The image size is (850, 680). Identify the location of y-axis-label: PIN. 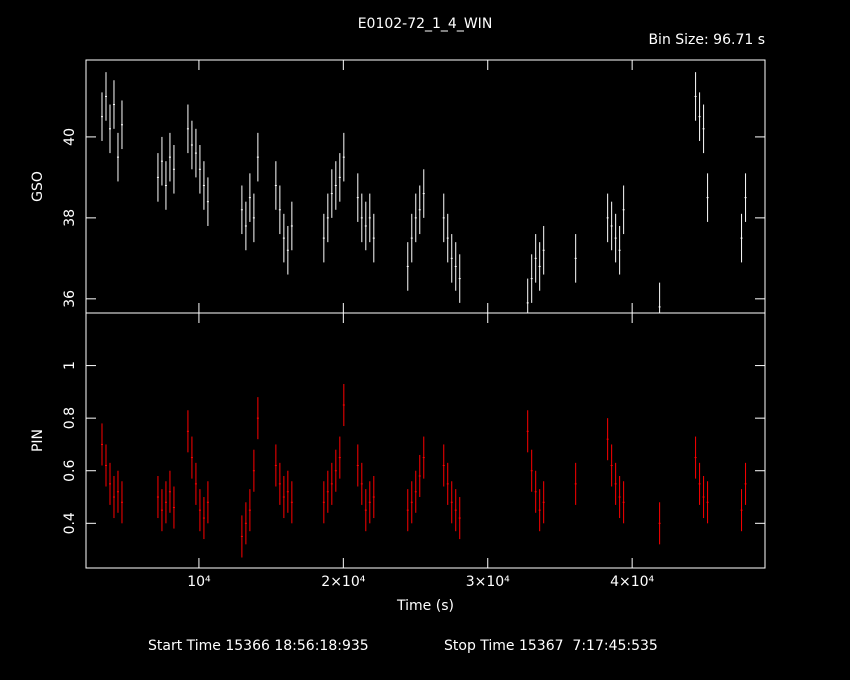
(38, 440).